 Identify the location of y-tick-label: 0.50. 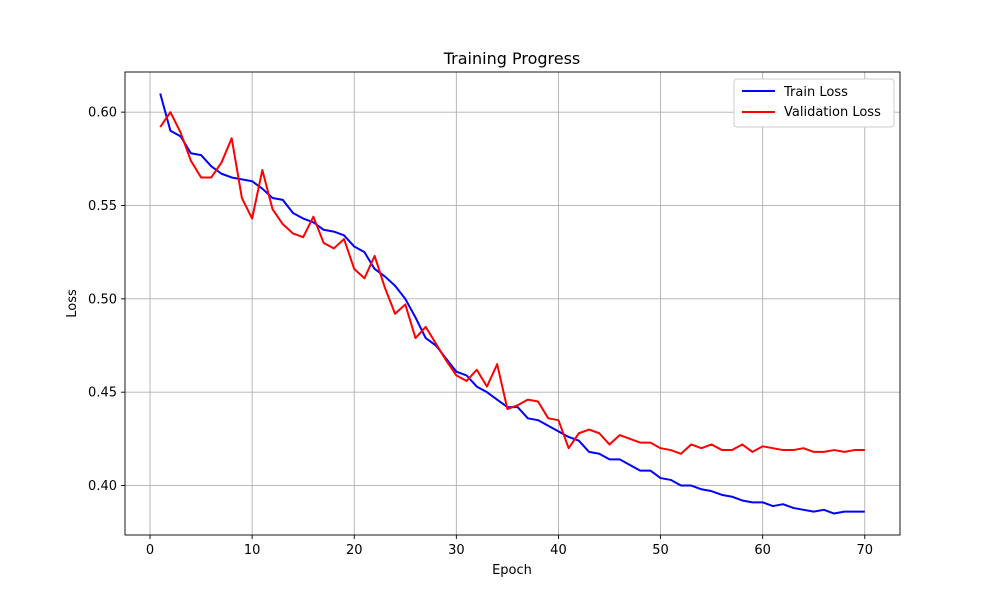
(102, 299).